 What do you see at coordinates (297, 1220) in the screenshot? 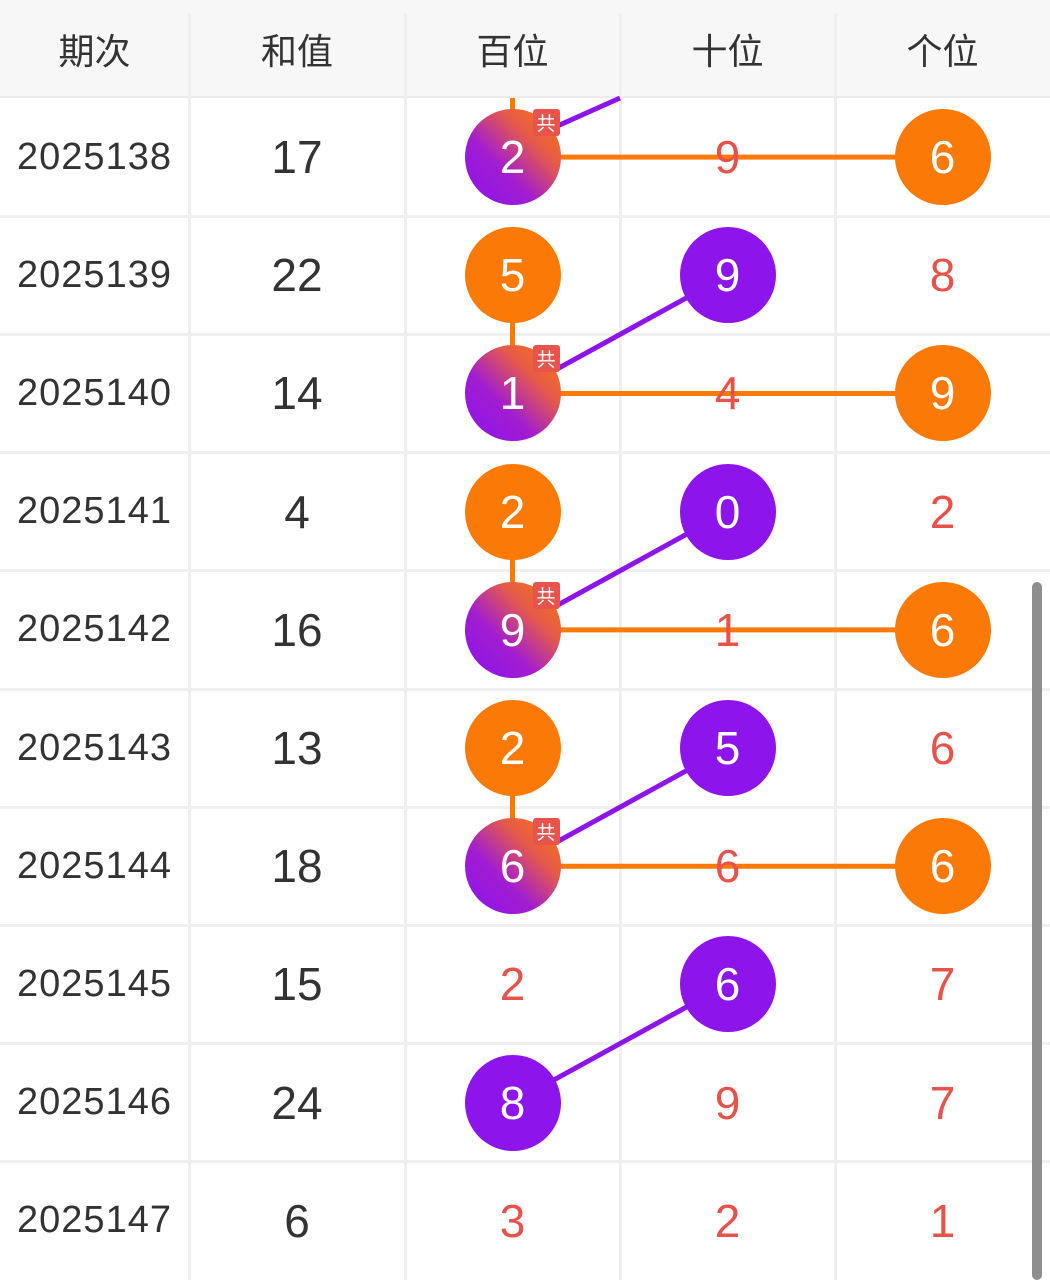
I see `sum-value: 6` at bounding box center [297, 1220].